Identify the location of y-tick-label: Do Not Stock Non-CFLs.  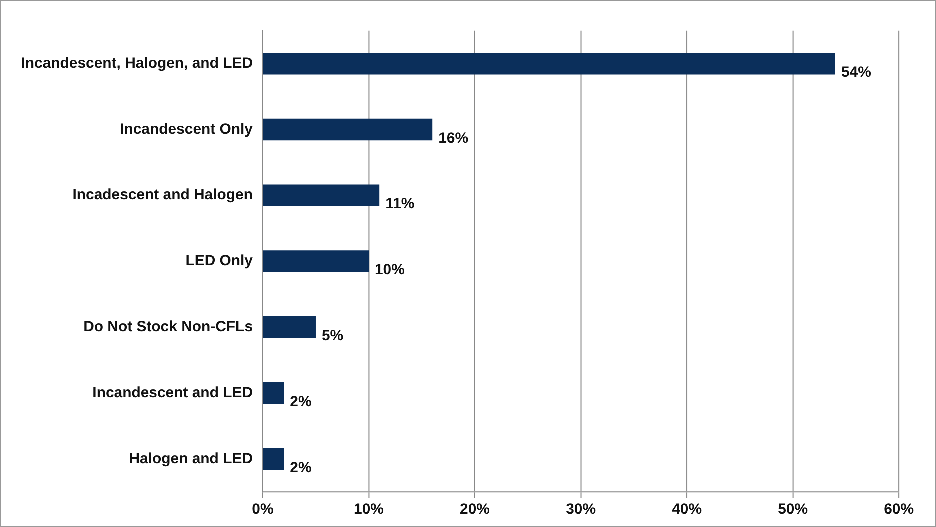
(169, 327).